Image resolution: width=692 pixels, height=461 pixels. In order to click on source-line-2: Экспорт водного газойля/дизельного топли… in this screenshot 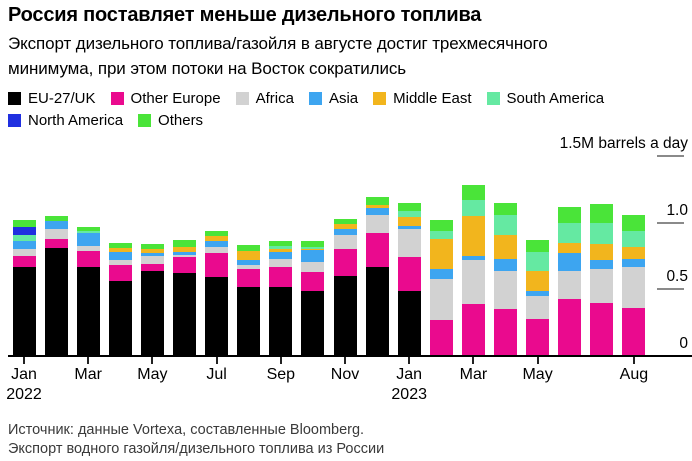, I will do `click(196, 449)`.